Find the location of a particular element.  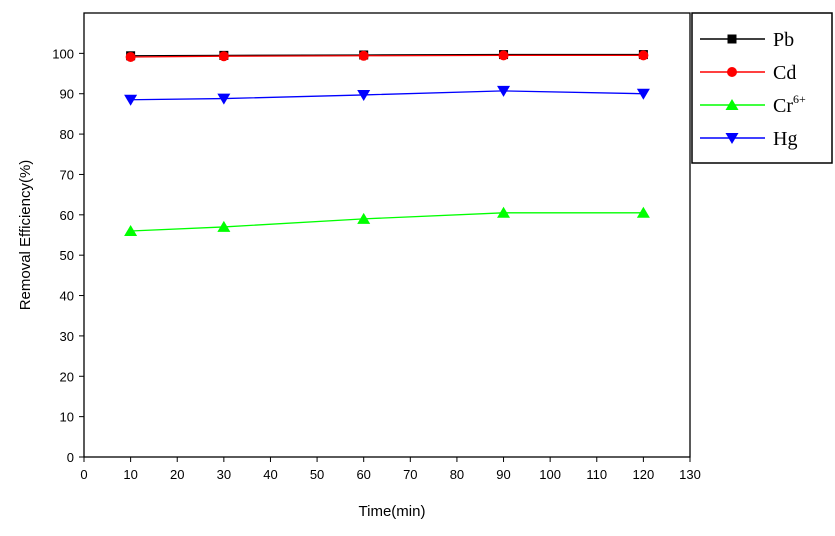

y-tick-label: 0 is located at coordinates (70, 457).